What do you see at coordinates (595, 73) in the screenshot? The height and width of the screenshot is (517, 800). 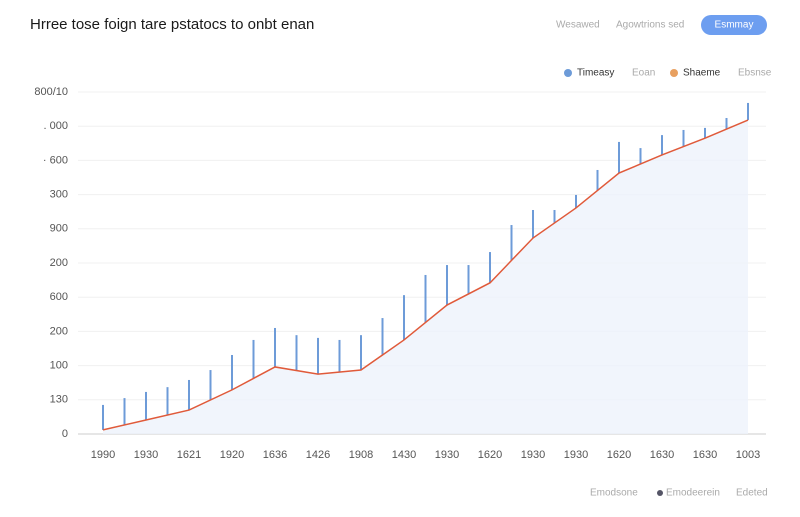 I see `legend-label: Timeasy` at bounding box center [595, 73].